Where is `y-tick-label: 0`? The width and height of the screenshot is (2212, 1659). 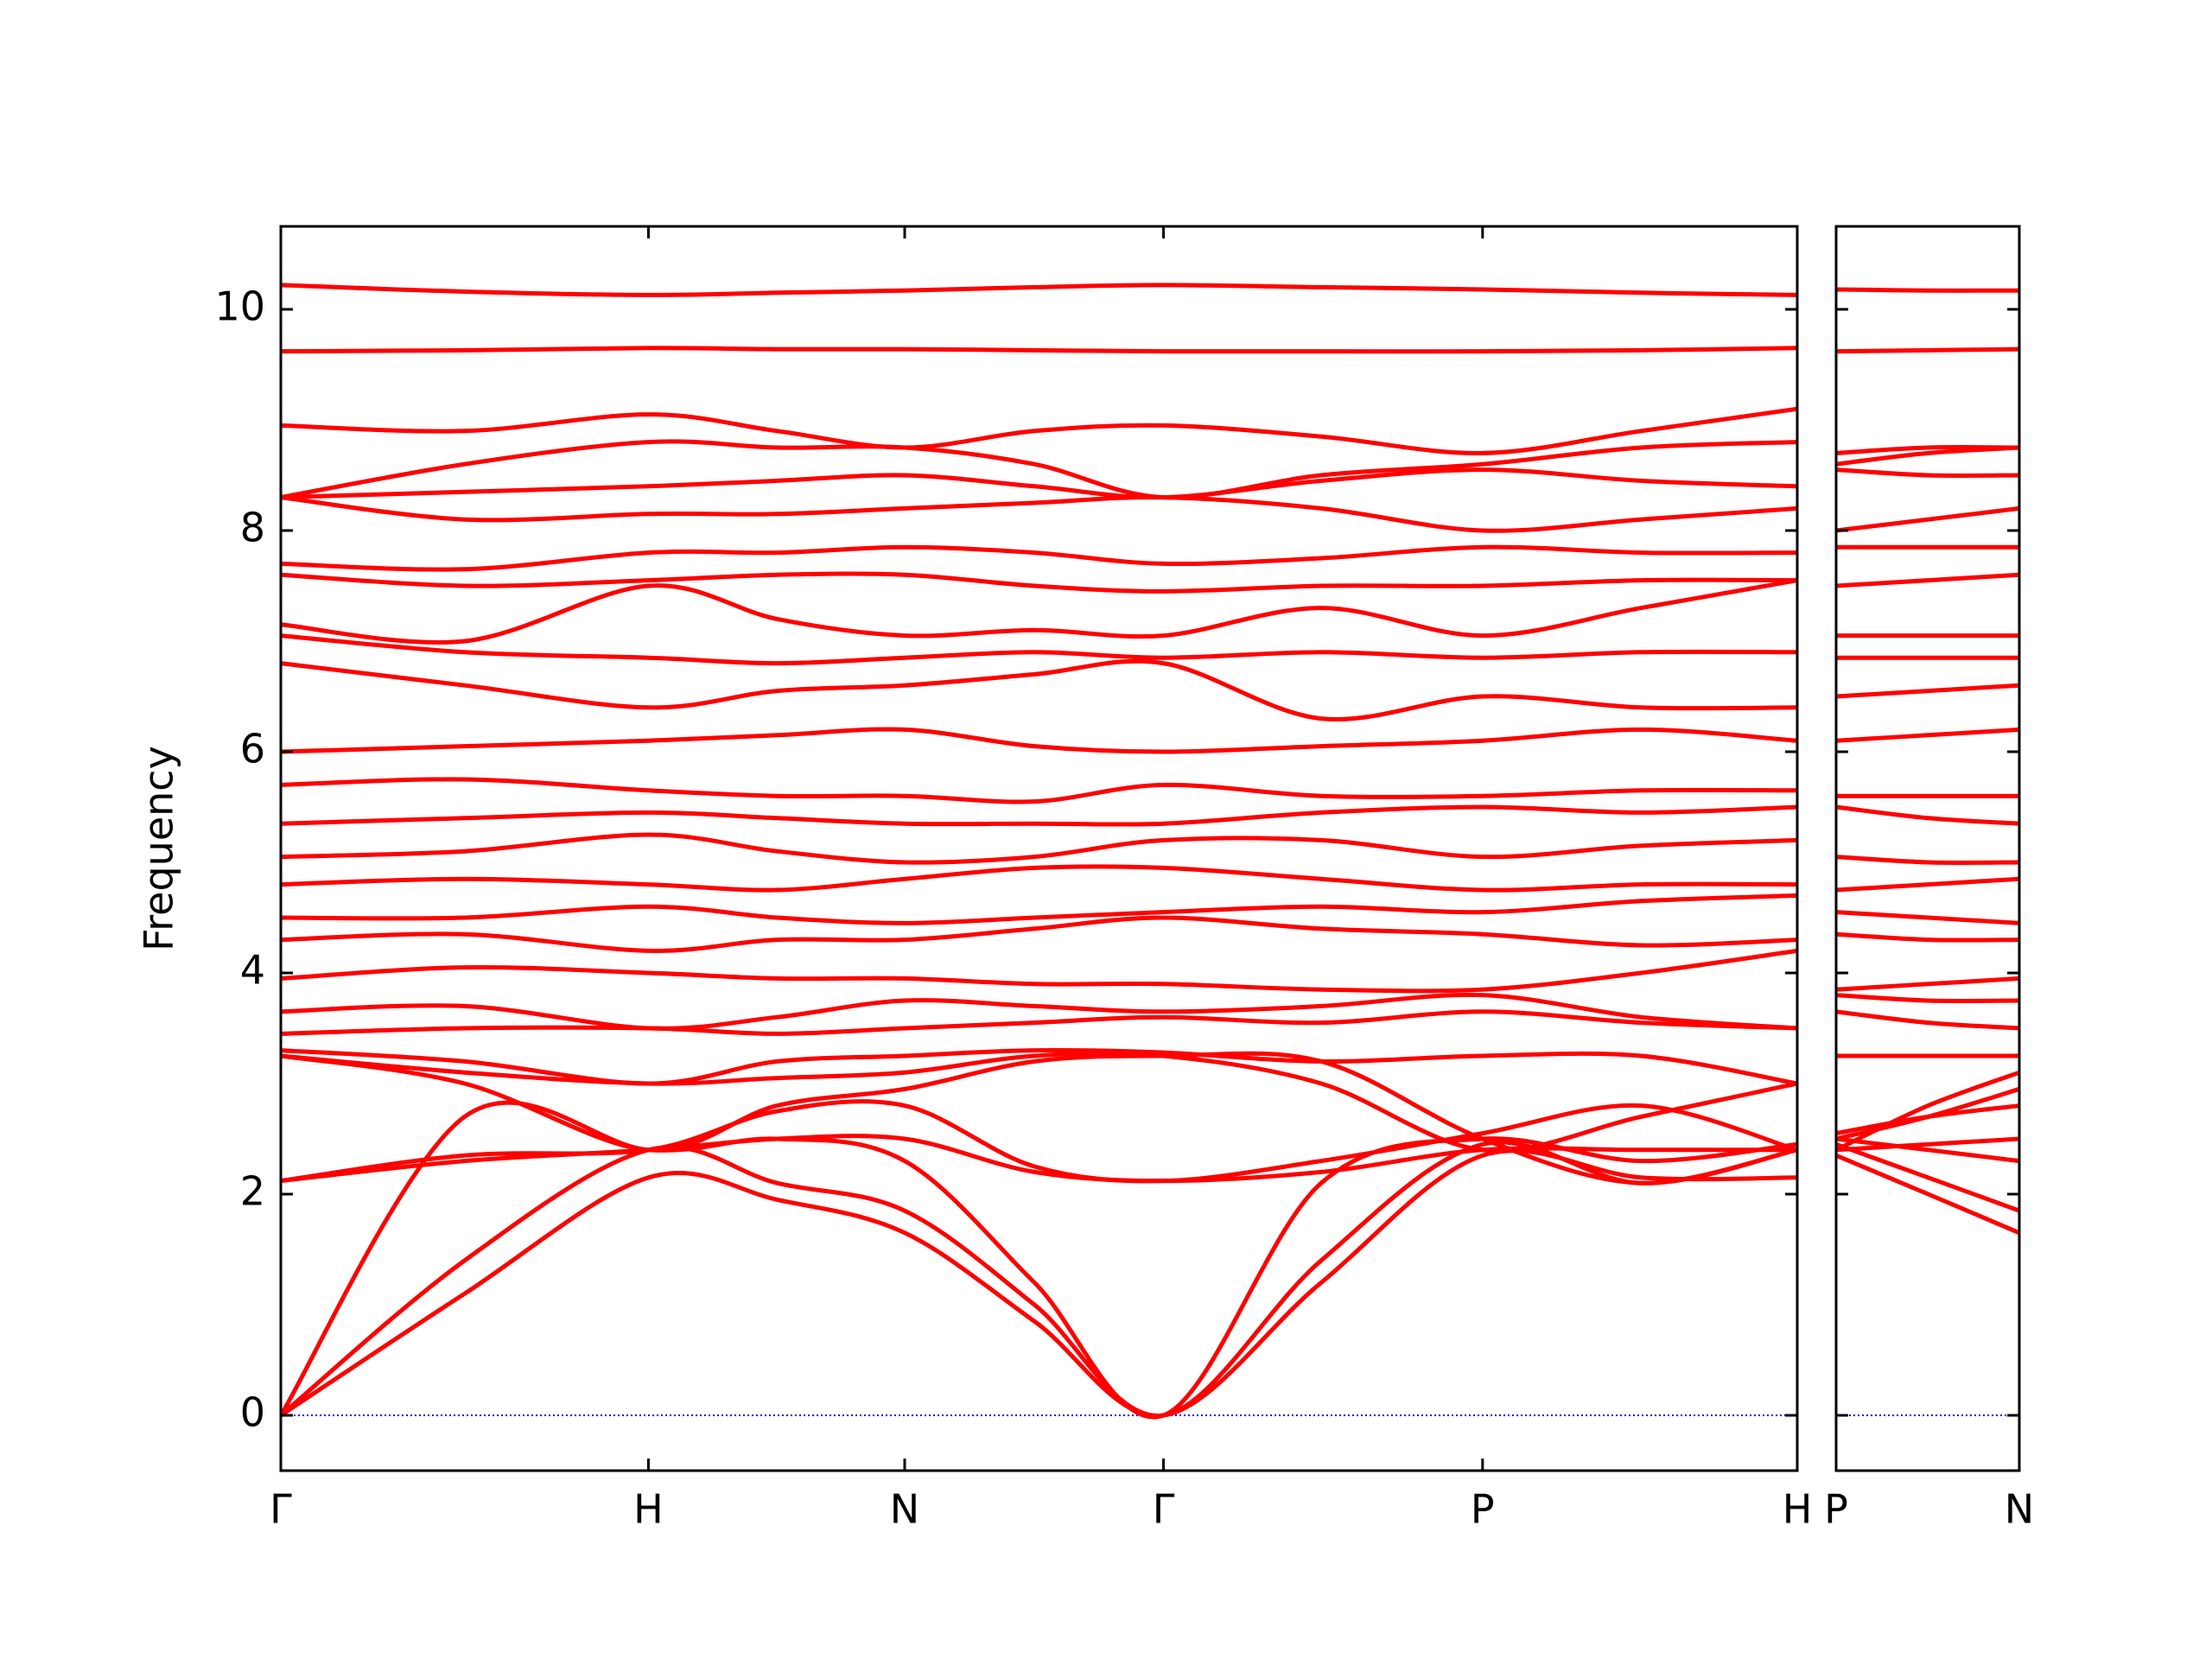
y-tick-label: 0 is located at coordinates (252, 1412).